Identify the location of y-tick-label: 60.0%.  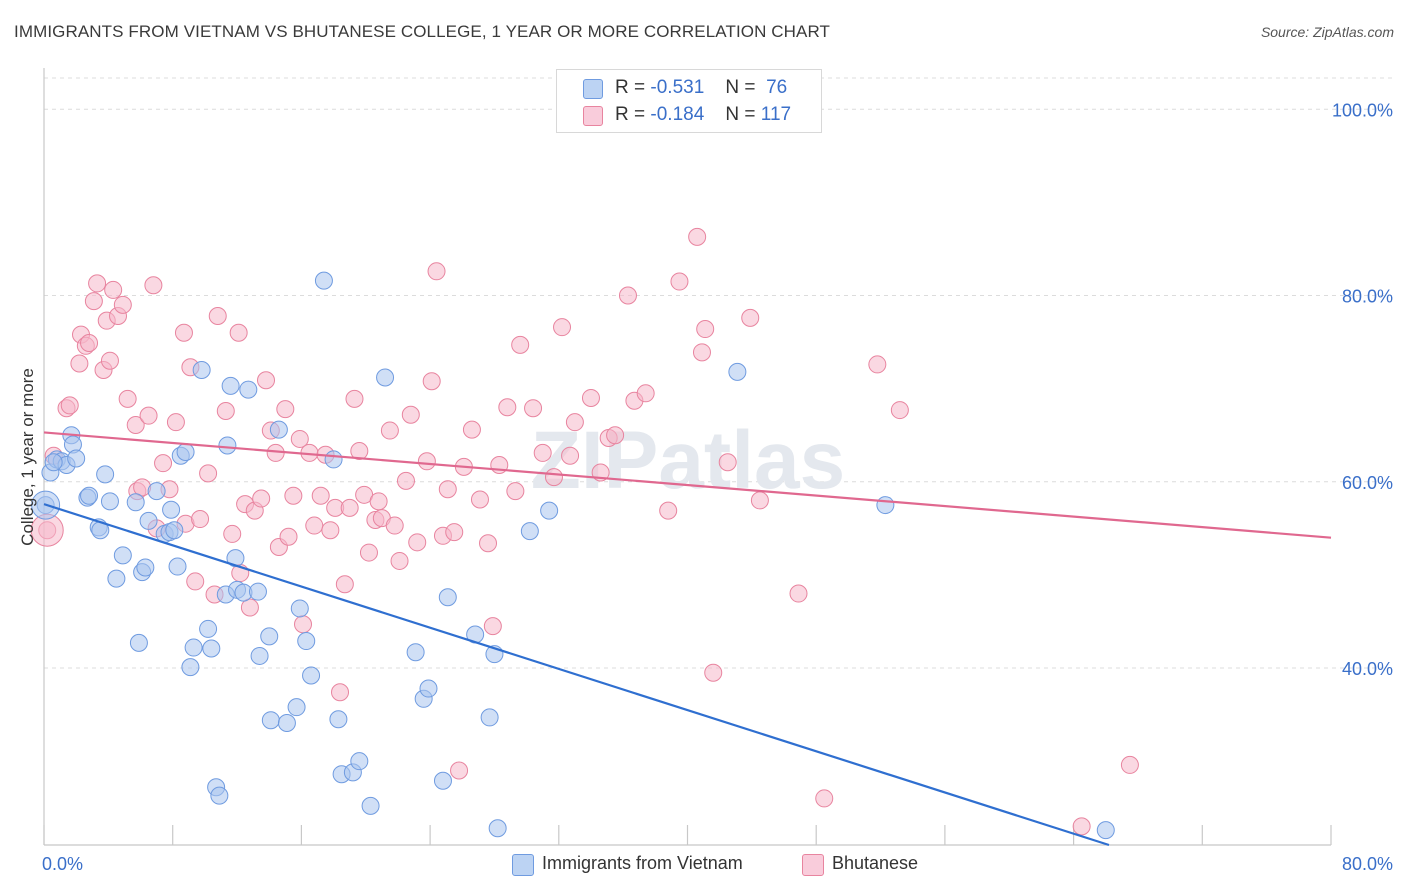
(1367, 483).